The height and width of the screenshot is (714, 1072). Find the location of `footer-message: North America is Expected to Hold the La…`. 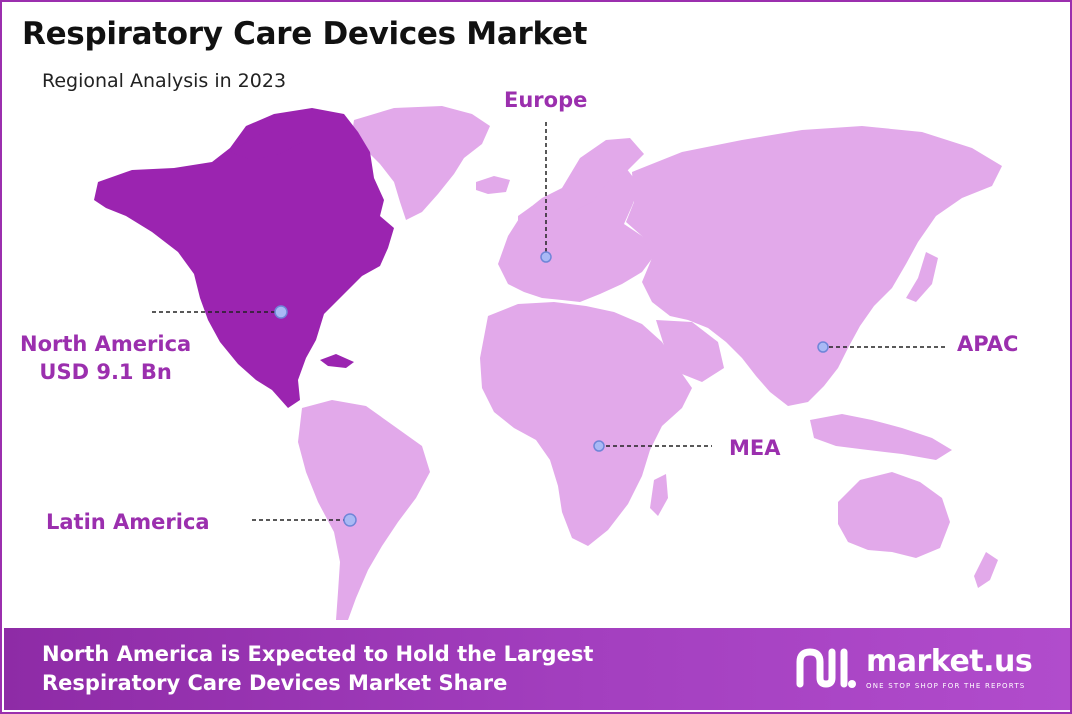

footer-message: North America is Expected to Hold the La… is located at coordinates (317, 669).